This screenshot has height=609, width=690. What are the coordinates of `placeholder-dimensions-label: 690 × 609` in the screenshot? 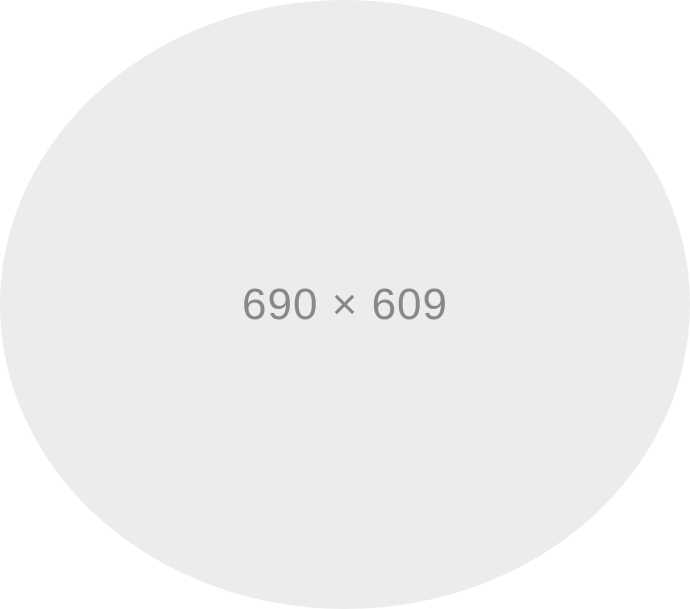 It's located at (345, 304).